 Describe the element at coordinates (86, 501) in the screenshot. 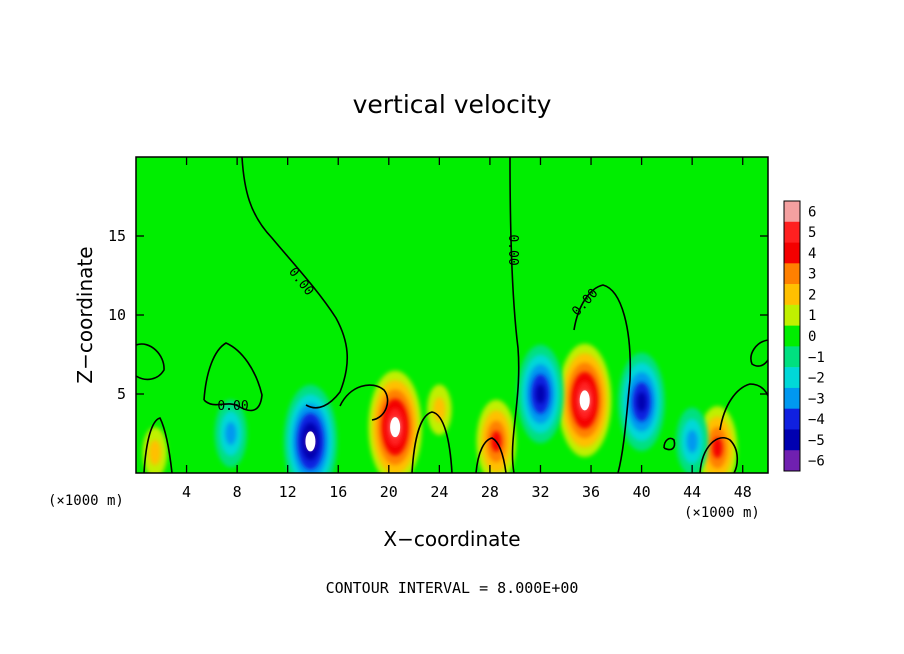

I see `x-unit-label-left: (×1000 m)` at that location.